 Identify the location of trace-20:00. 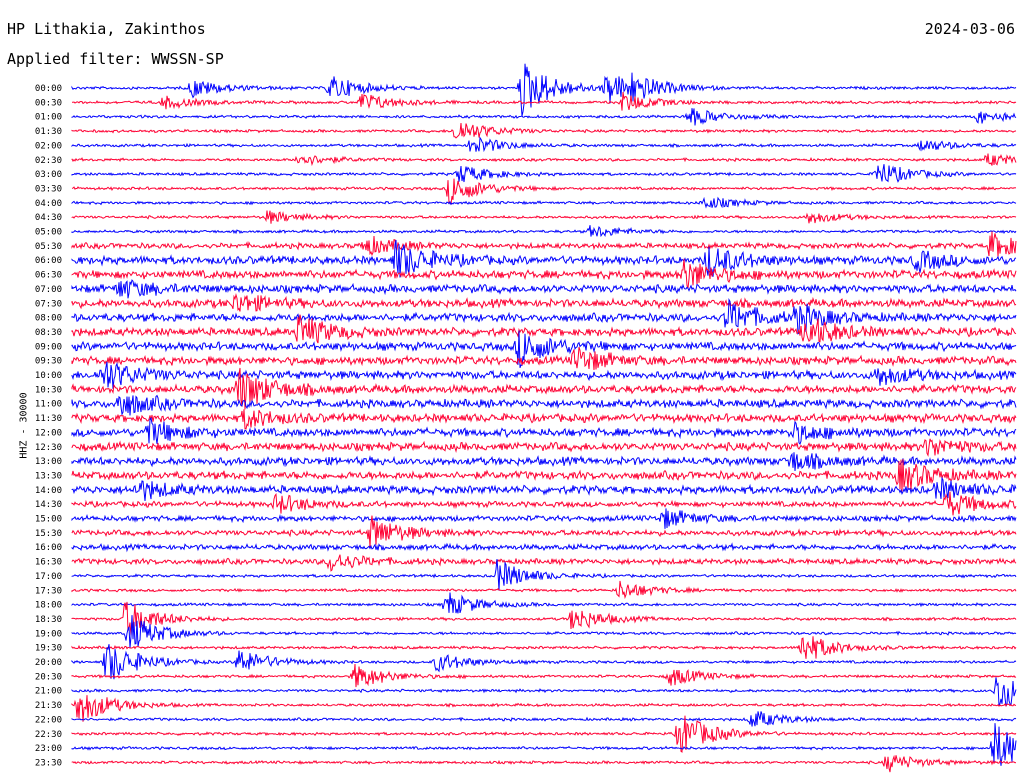
(544, 662).